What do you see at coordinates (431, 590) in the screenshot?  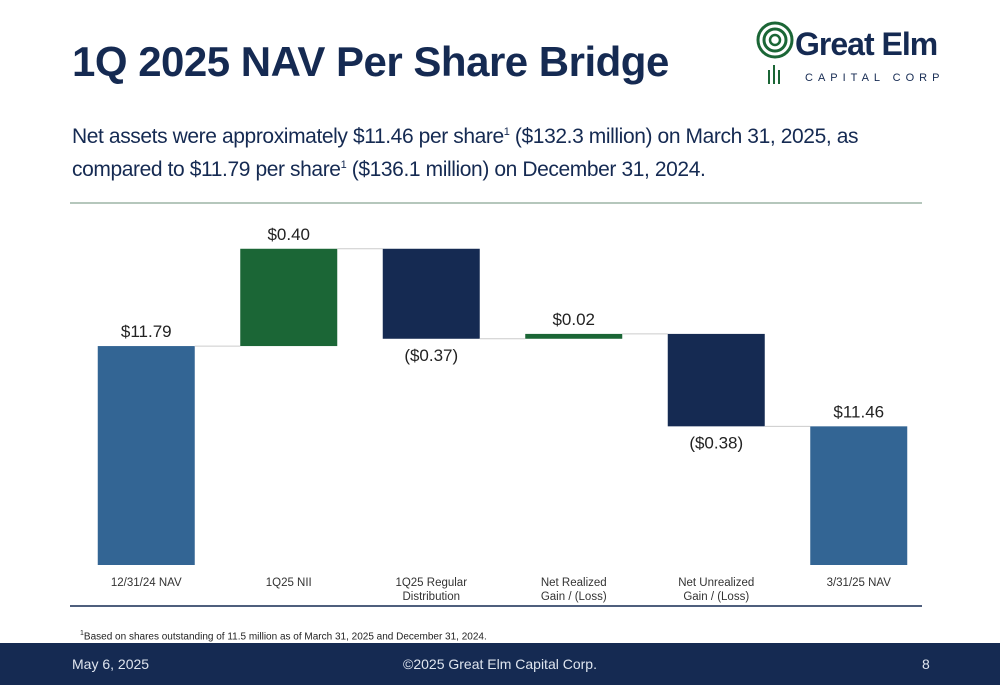 I see `category-label: 1Q25 Regular Distribution` at bounding box center [431, 590].